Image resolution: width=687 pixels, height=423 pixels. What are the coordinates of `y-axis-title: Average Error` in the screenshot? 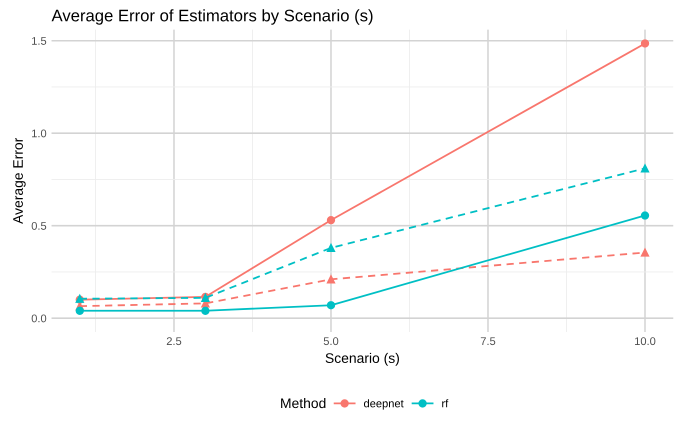 It's located at (19, 181).